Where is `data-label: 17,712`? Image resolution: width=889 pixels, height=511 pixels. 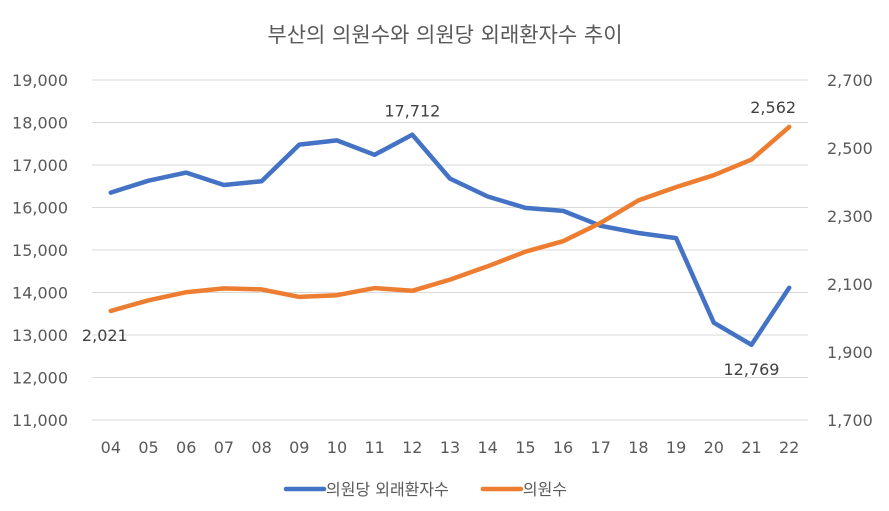 data-label: 17,712 is located at coordinates (412, 111).